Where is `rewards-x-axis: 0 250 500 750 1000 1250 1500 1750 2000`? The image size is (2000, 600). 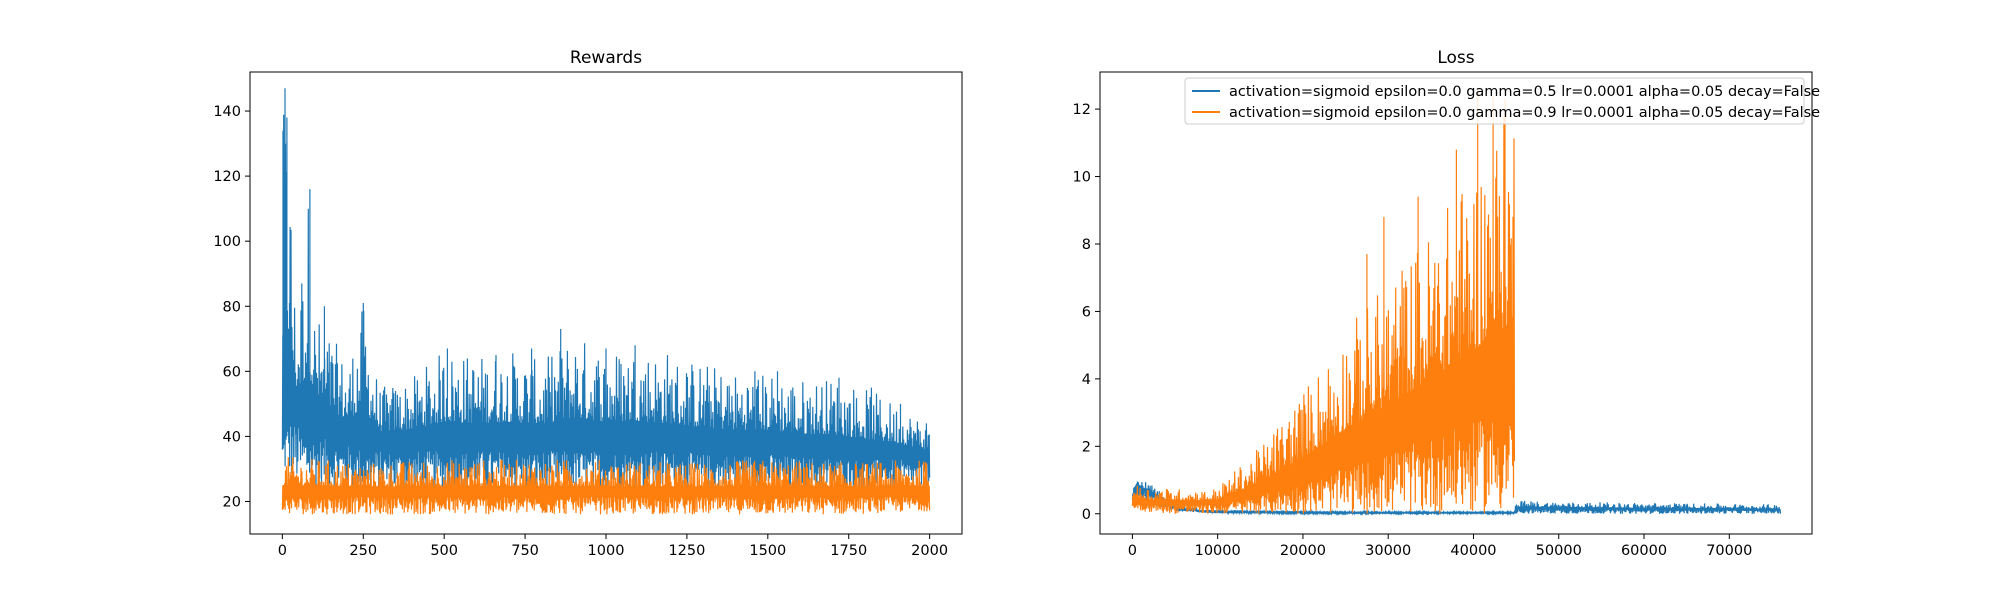 rewards-x-axis: 0 250 500 750 1000 1250 1500 1750 2000 is located at coordinates (613, 546).